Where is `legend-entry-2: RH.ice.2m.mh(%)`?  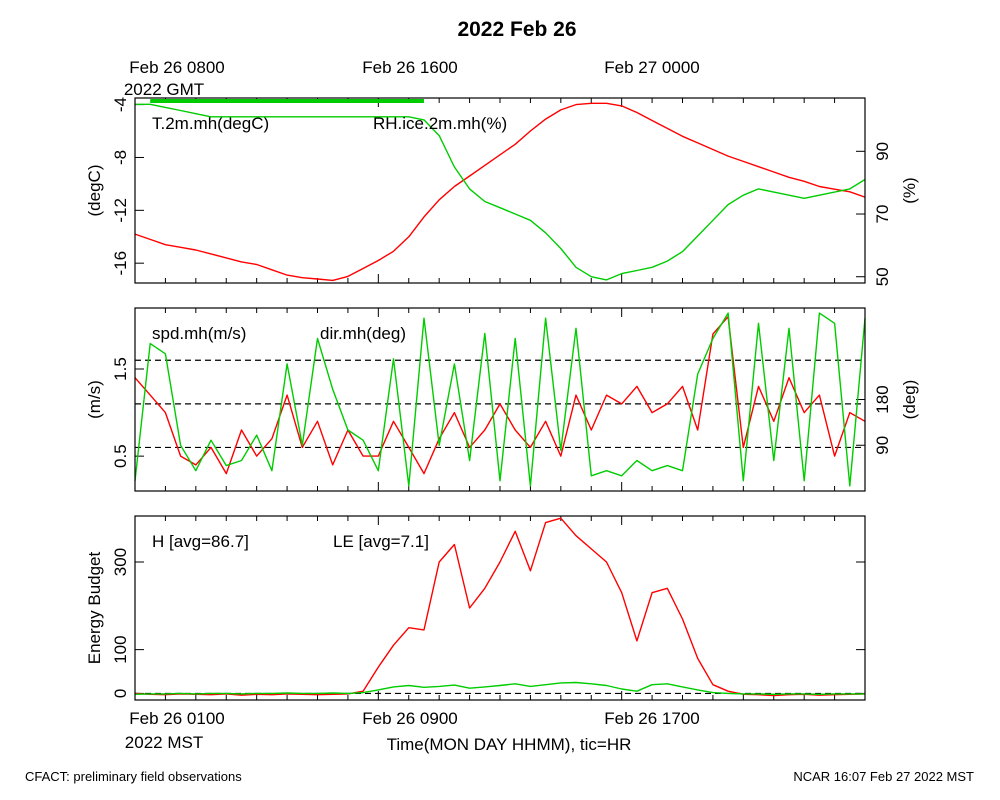 legend-entry-2: RH.ice.2m.mh(%) is located at coordinates (440, 123).